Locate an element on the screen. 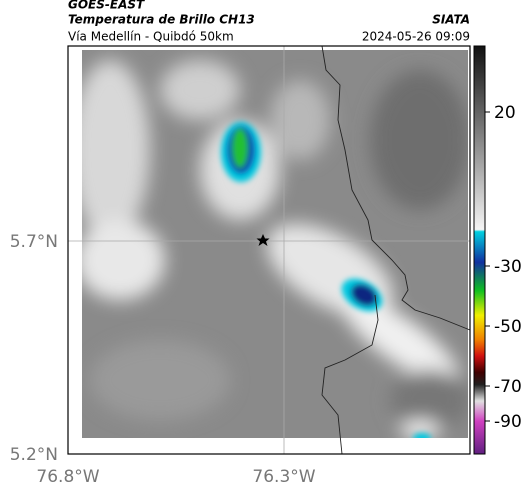 This screenshot has height=495, width=526. lat-label: 5.2°N is located at coordinates (34, 455).